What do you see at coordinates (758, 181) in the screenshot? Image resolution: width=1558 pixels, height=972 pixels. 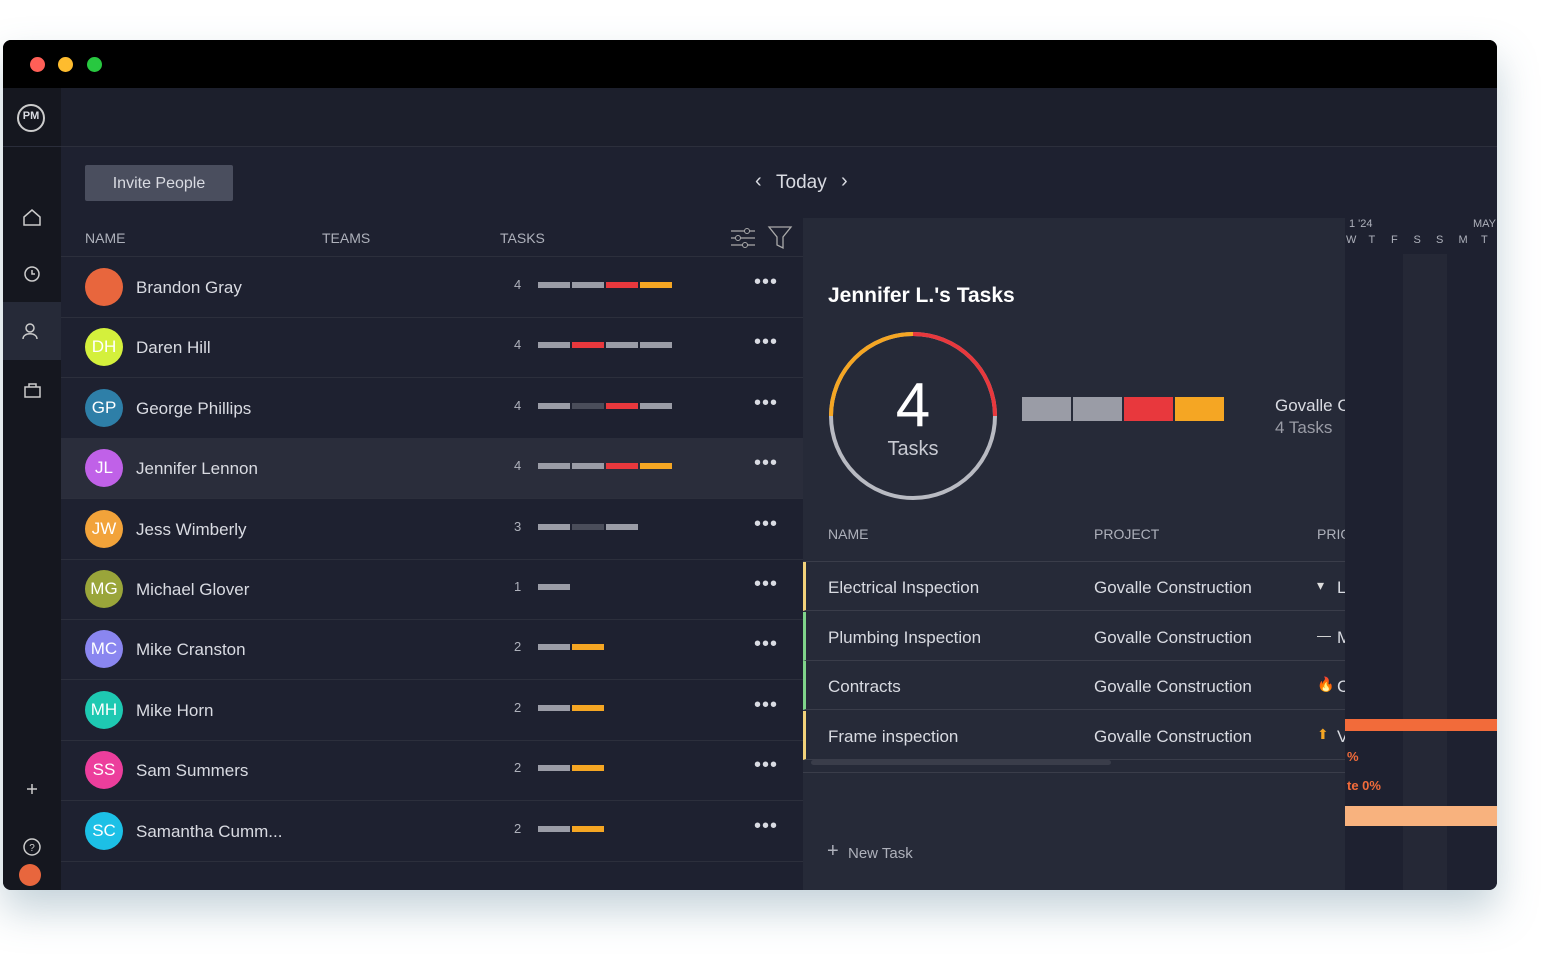 I see `prev-arrow: ‹` at bounding box center [758, 181].